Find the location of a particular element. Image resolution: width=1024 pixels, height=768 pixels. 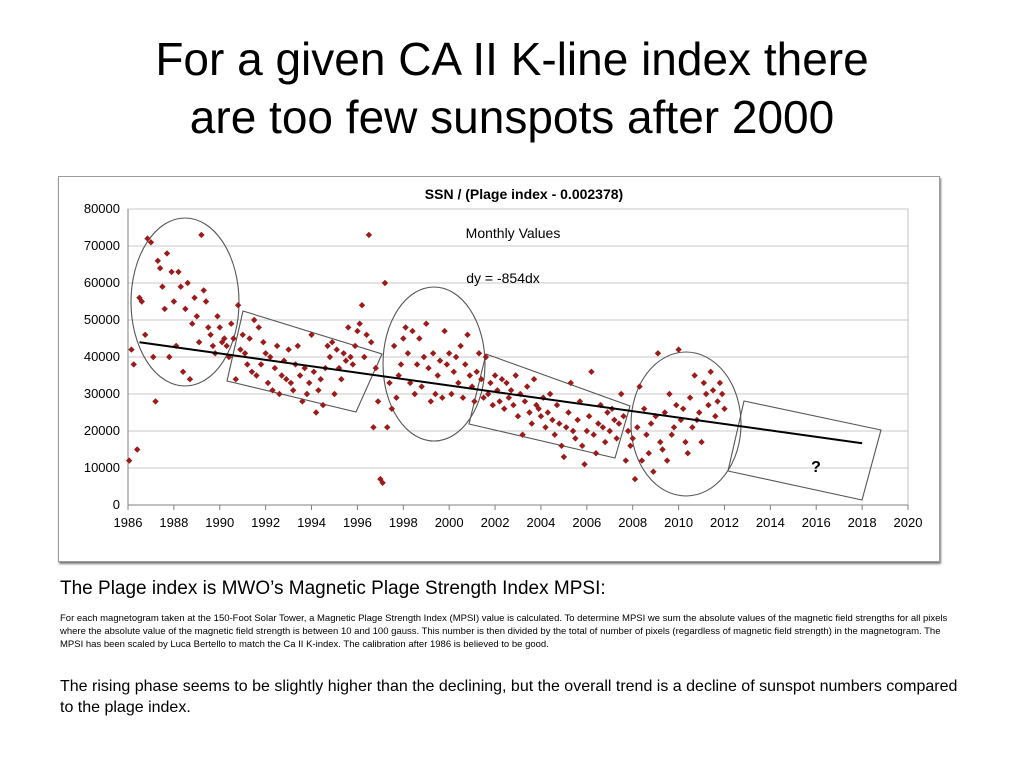

x-tick-label: 2002 is located at coordinates (495, 522).